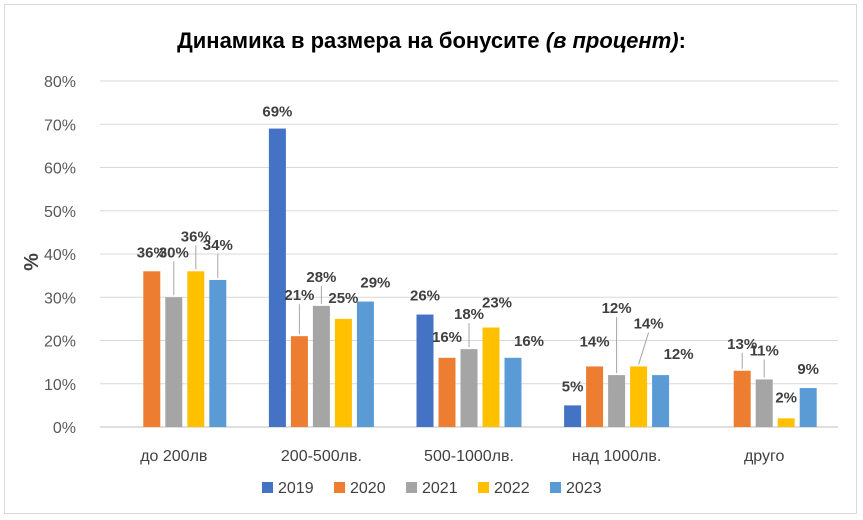 Image resolution: width=863 pixels, height=520 pixels. I want to click on bar-2022-друго, so click(786, 422).